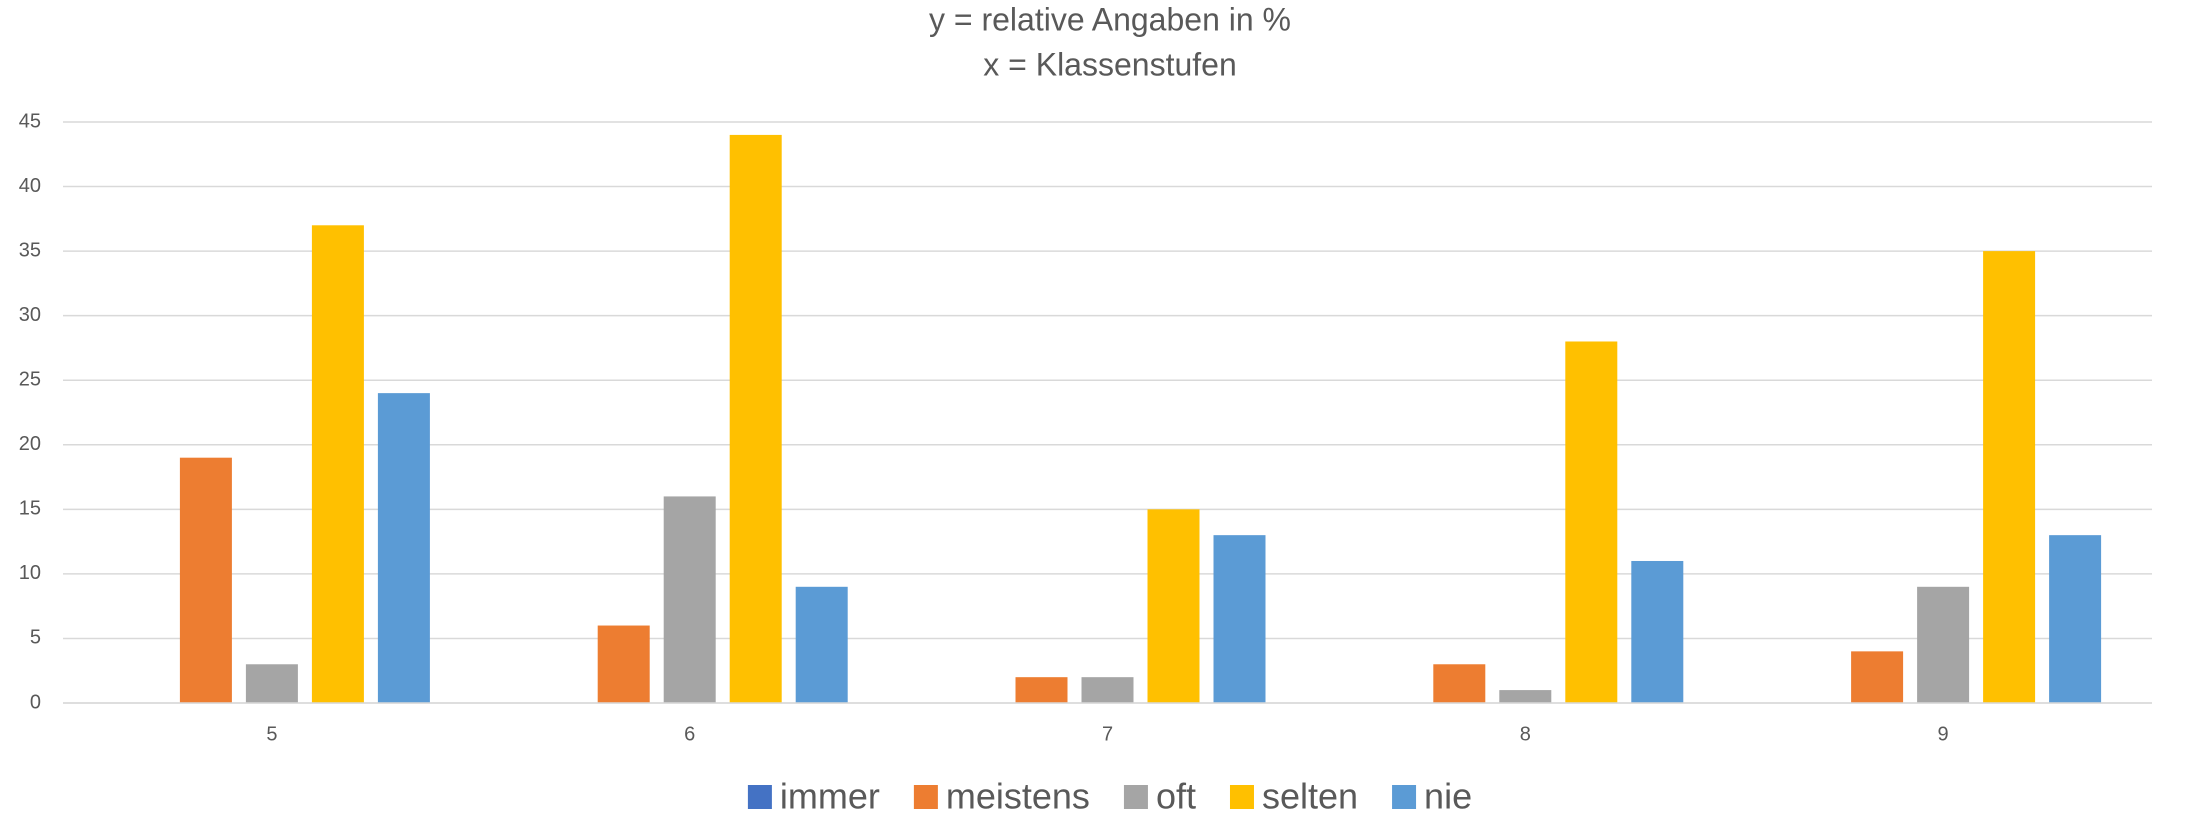  What do you see at coordinates (1107, 734) in the screenshot?
I see `x-tick-label: 7` at bounding box center [1107, 734].